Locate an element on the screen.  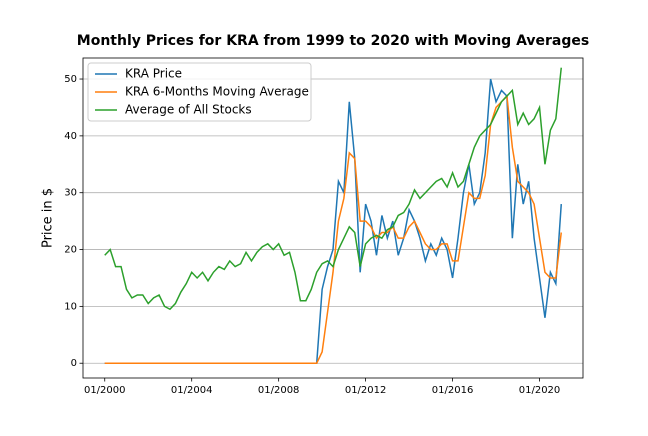
y-tick-label: 10 is located at coordinates (70, 306).